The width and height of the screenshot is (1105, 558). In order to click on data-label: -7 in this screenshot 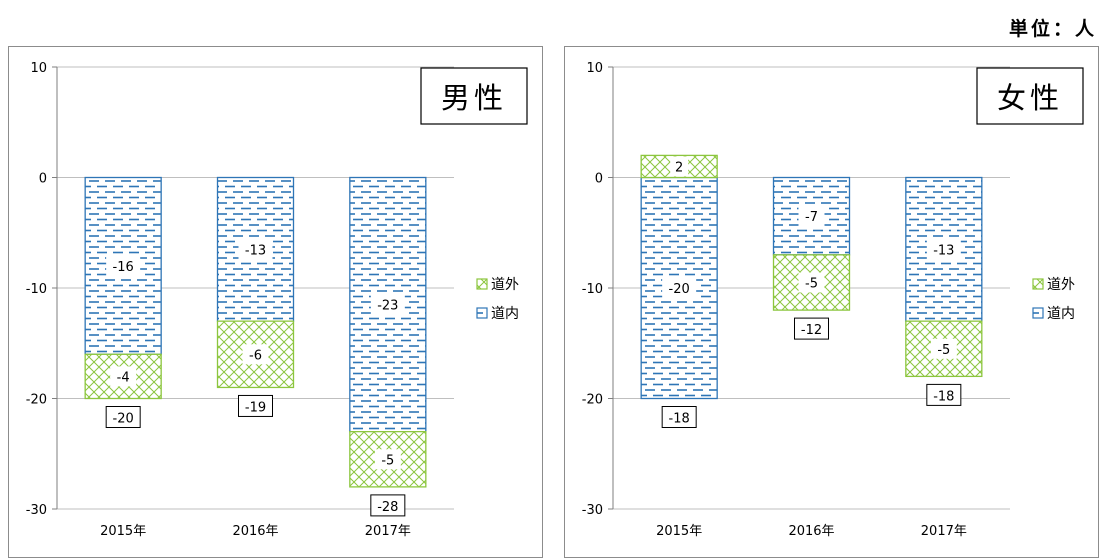, I will do `click(811, 217)`.